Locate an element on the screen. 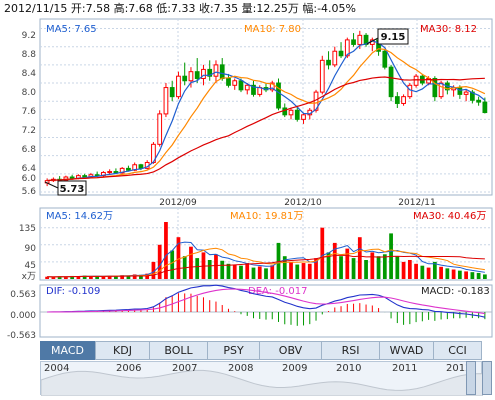 This screenshot has width=495, height=400. range-handle-right is located at coordinates (487, 378).